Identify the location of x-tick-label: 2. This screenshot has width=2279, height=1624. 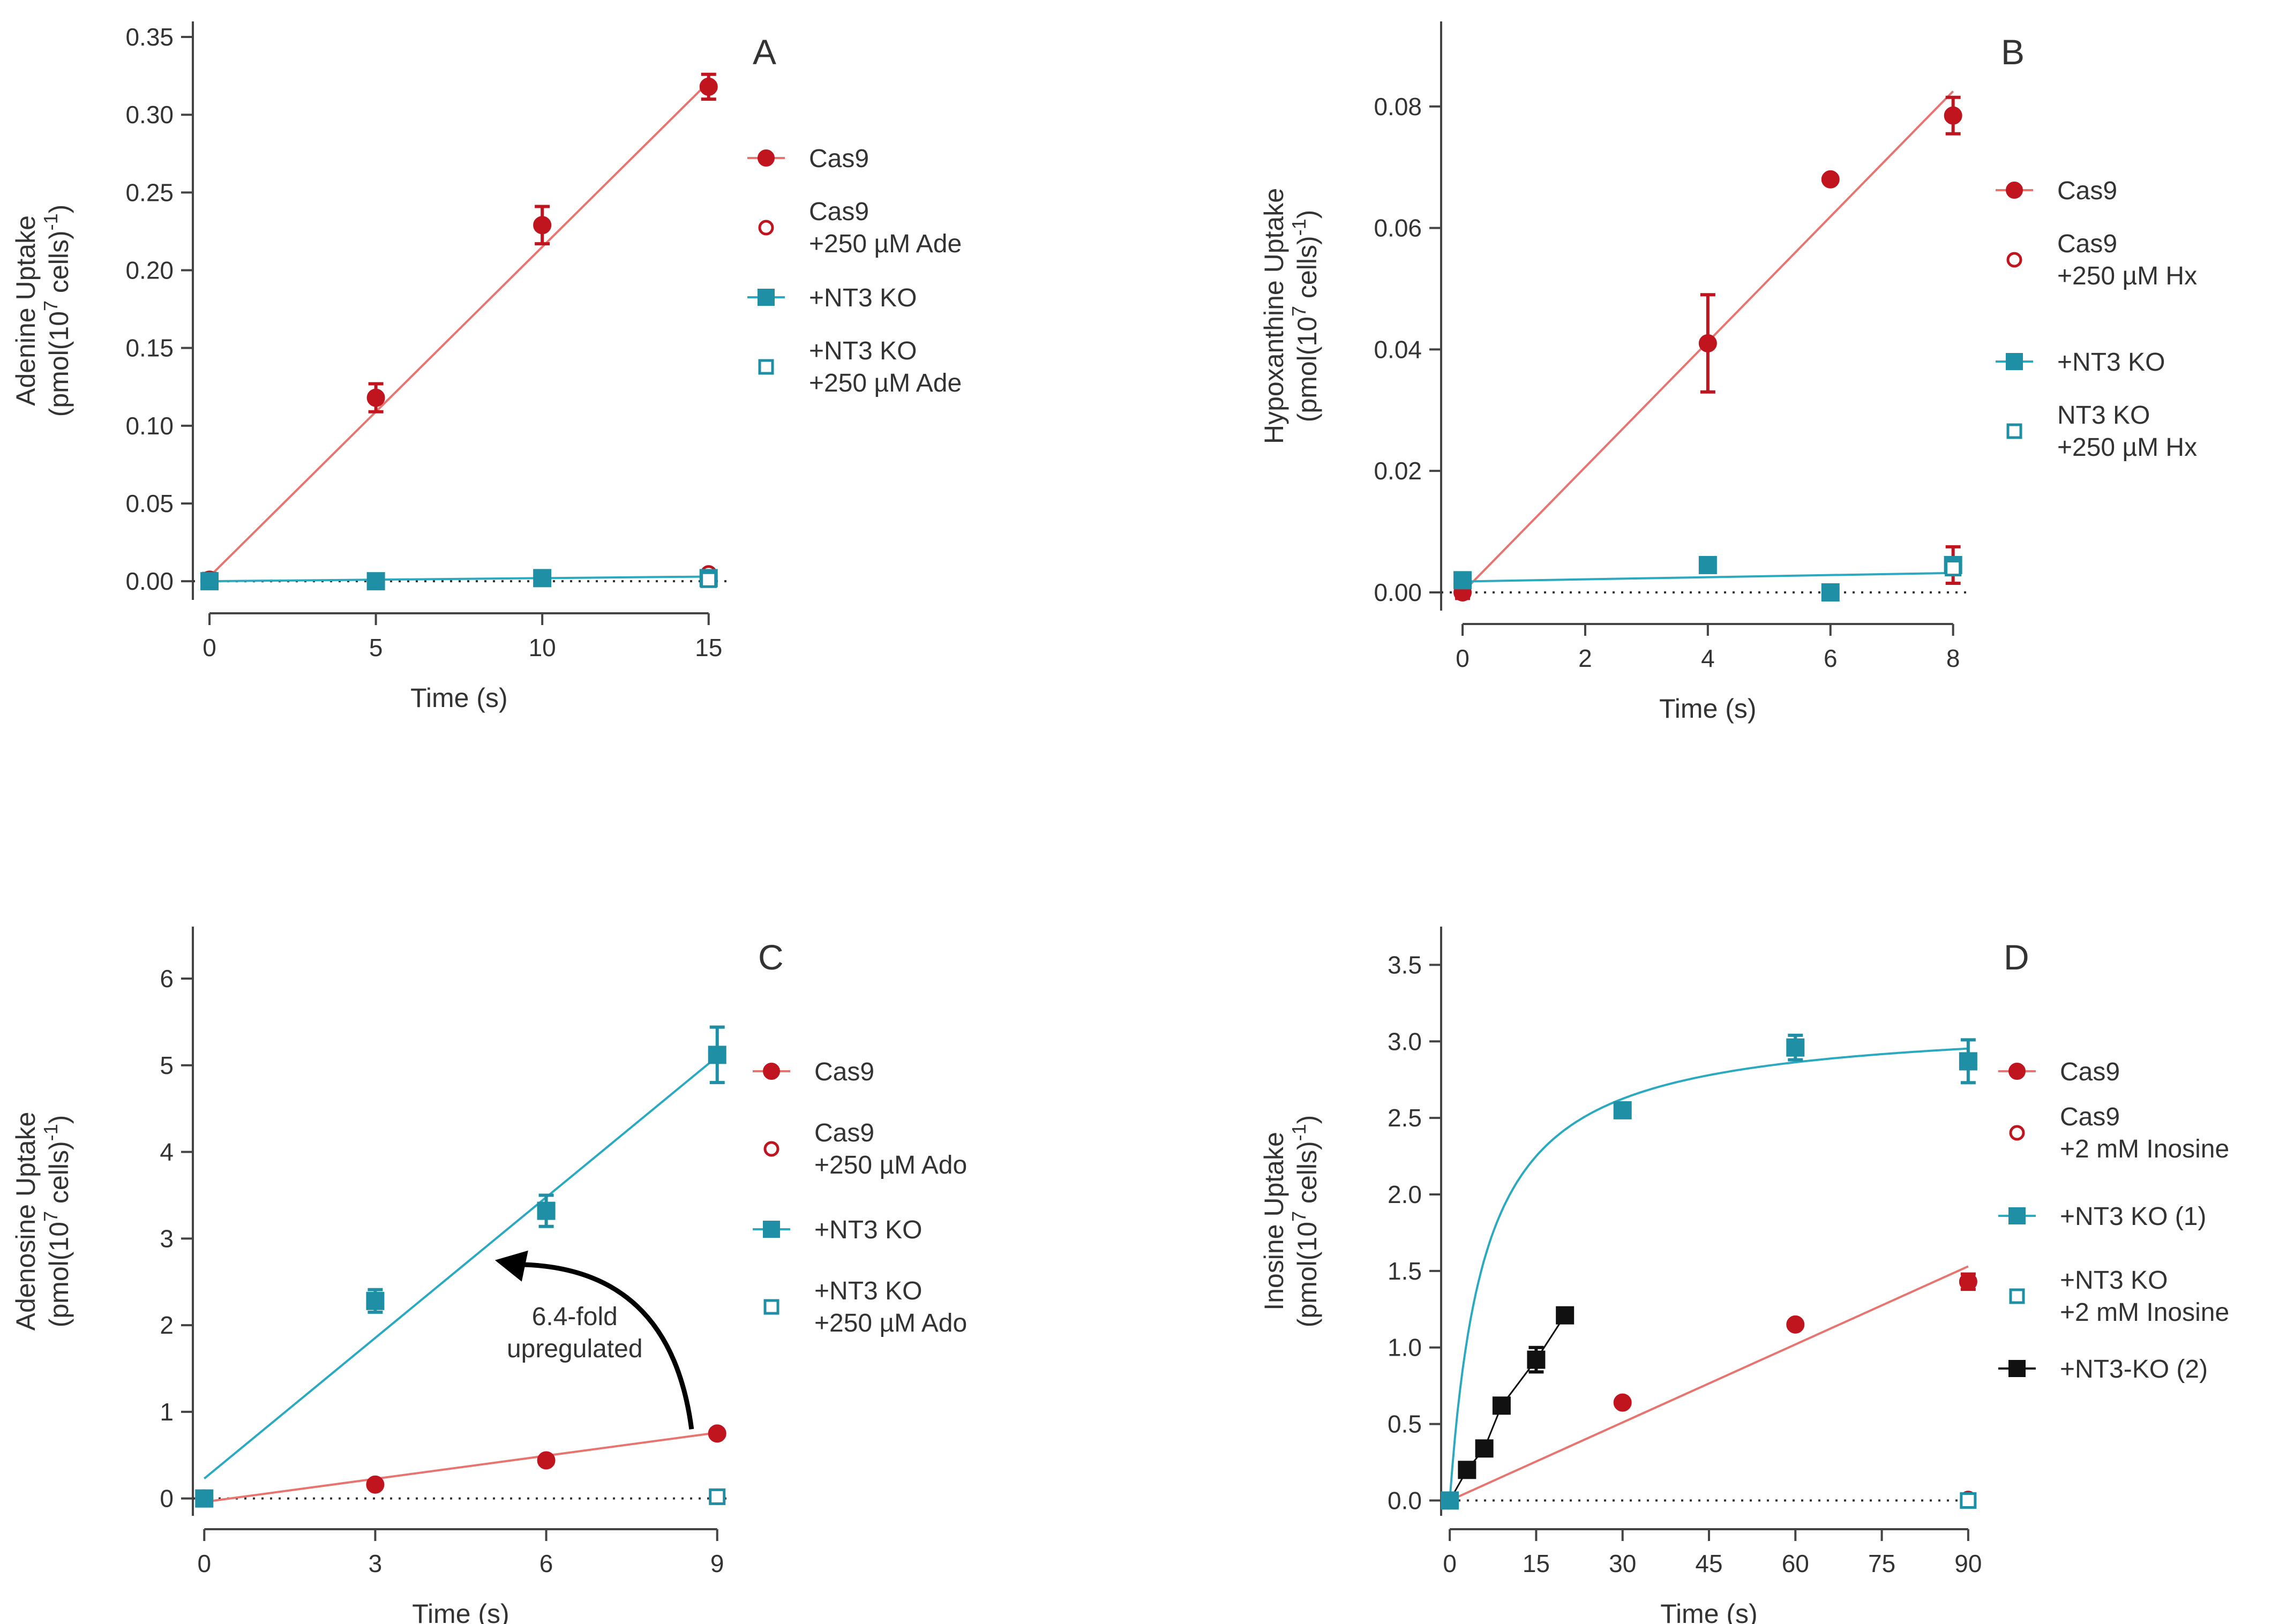
(1585, 658).